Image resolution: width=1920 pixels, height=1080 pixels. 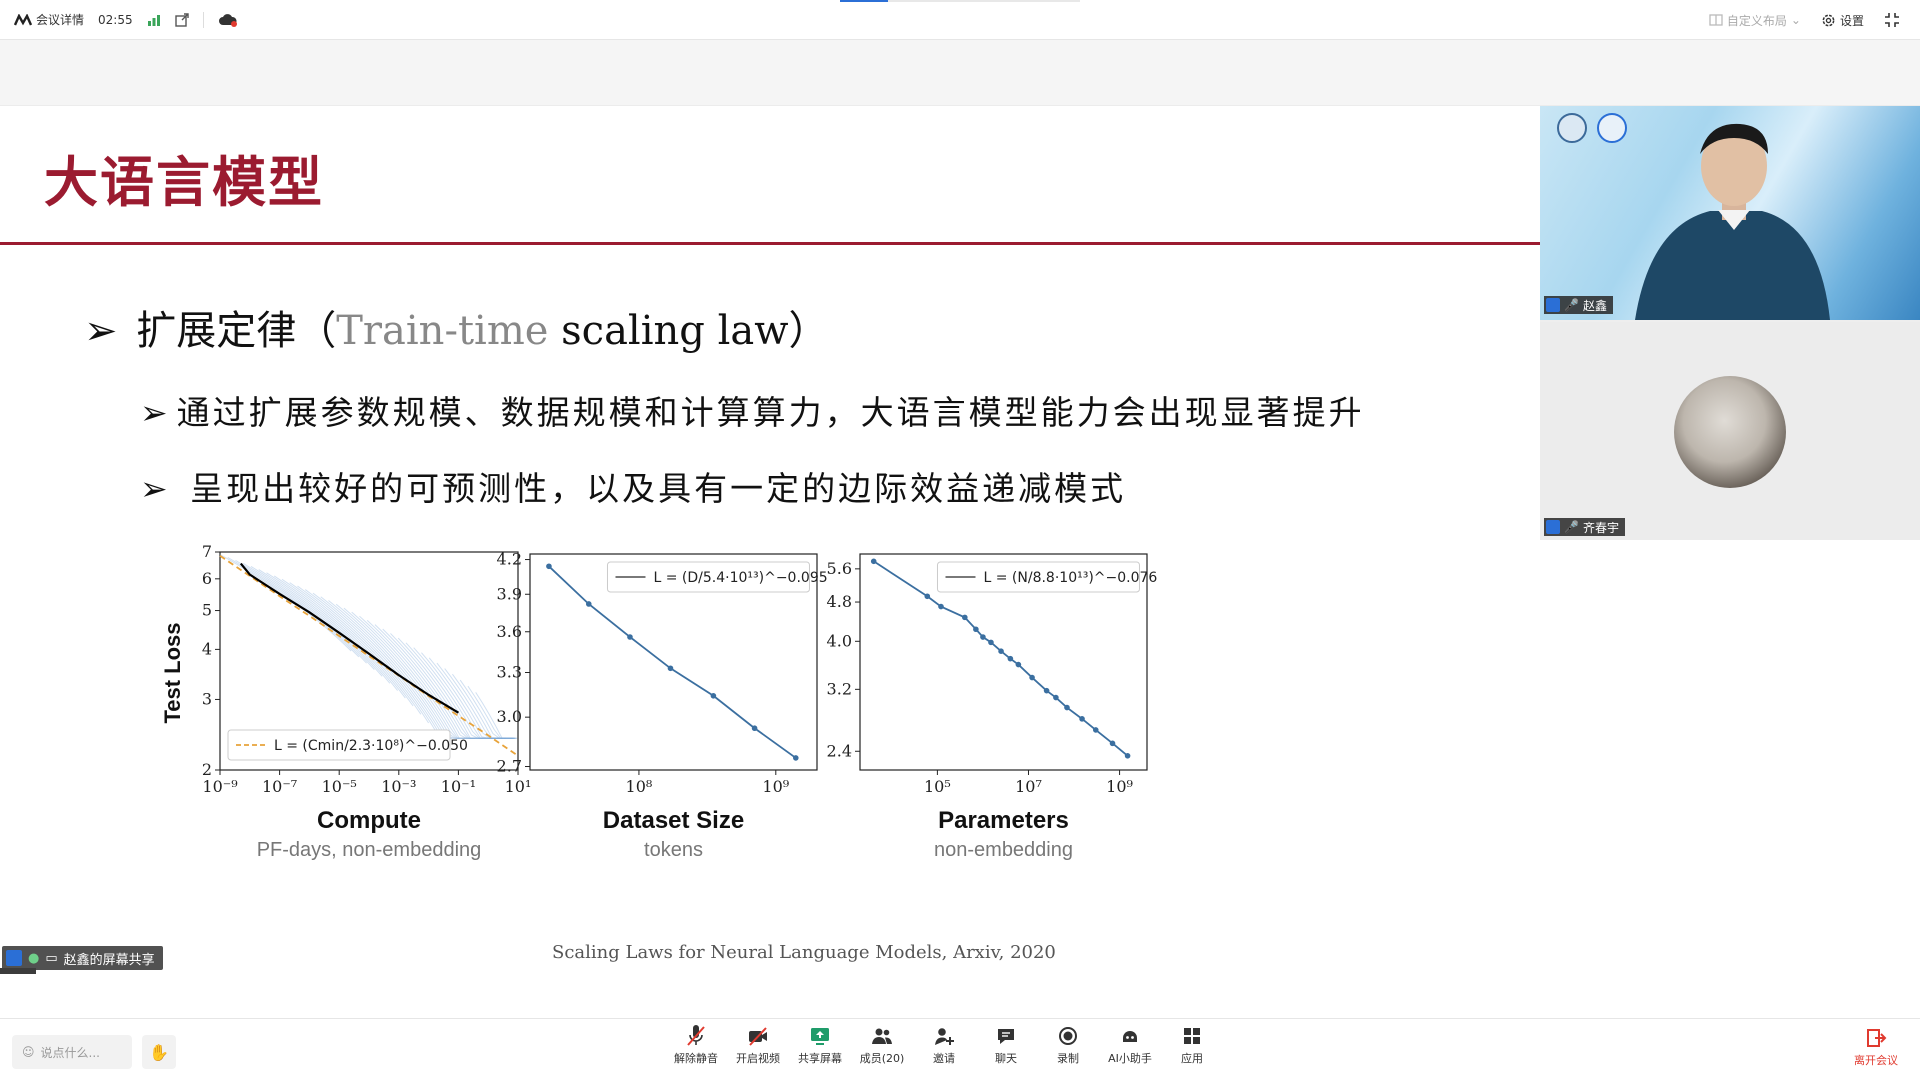 What do you see at coordinates (34, 958) in the screenshot?
I see `mic-icon: ●` at bounding box center [34, 958].